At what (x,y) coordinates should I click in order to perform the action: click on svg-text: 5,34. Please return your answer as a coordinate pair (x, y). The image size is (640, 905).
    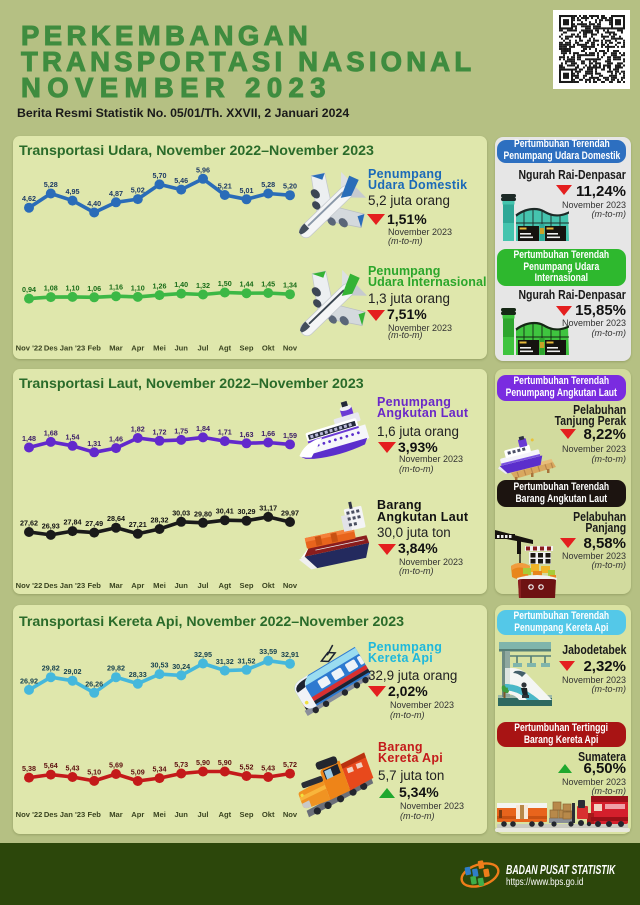
    Looking at the image, I should click on (160, 769).